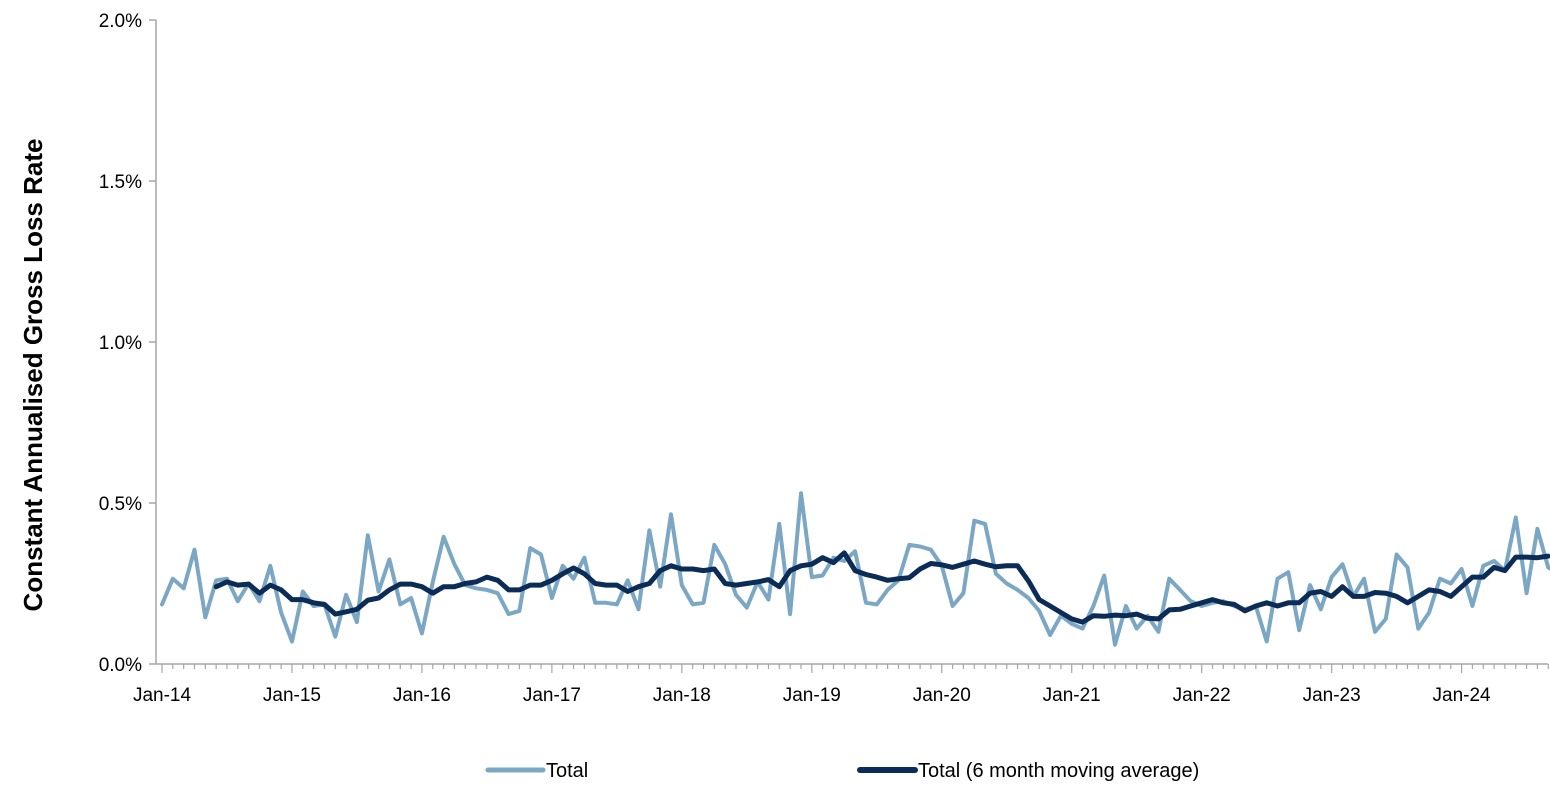 The image size is (1550, 787). I want to click on x-tick-label: Jan-19, so click(812, 695).